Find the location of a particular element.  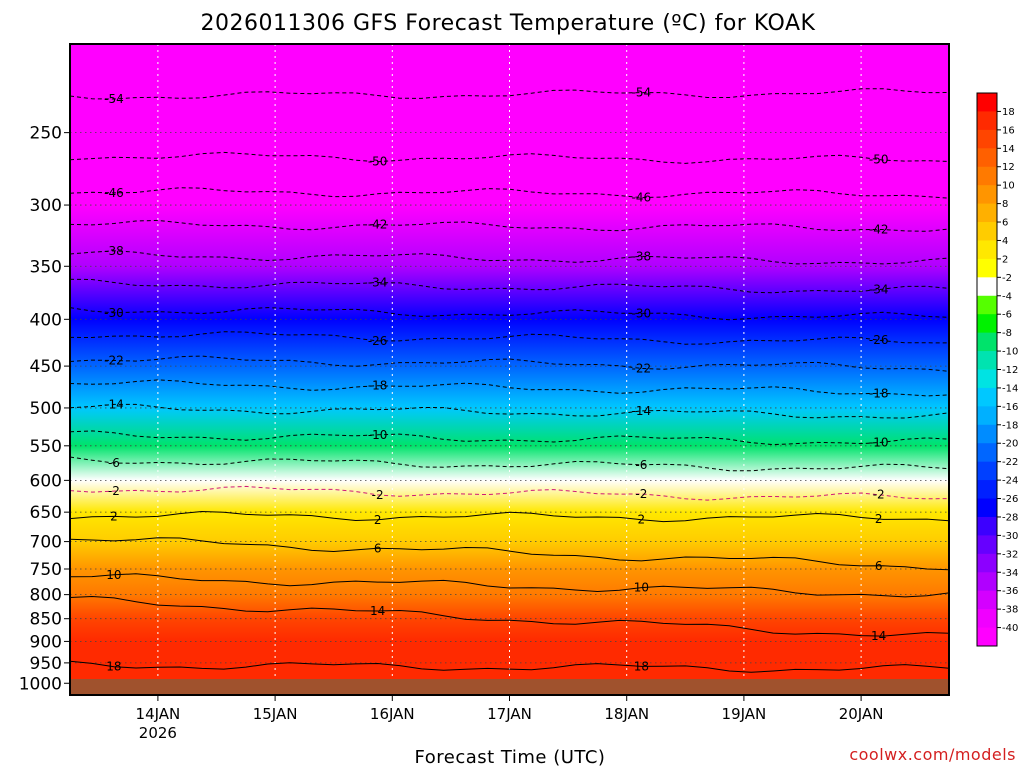

colorbar-label: -22 is located at coordinates (1010, 462).